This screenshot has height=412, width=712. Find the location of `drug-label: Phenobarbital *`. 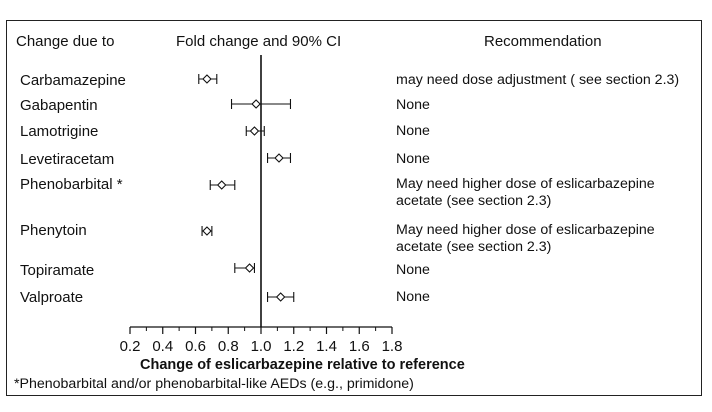

drug-label: Phenobarbital * is located at coordinates (71, 184).